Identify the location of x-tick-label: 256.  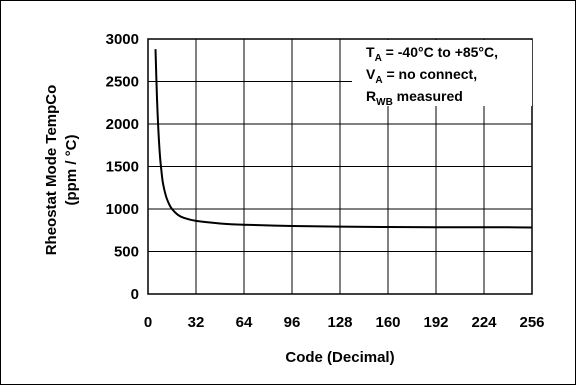
(531, 322).